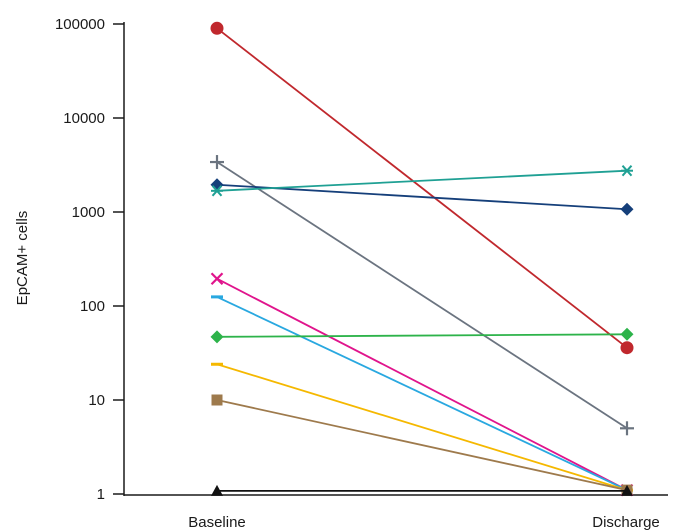 The image size is (675, 531). What do you see at coordinates (424, 522) in the screenshot?
I see `x-category-labels: Baseline Discharge` at bounding box center [424, 522].